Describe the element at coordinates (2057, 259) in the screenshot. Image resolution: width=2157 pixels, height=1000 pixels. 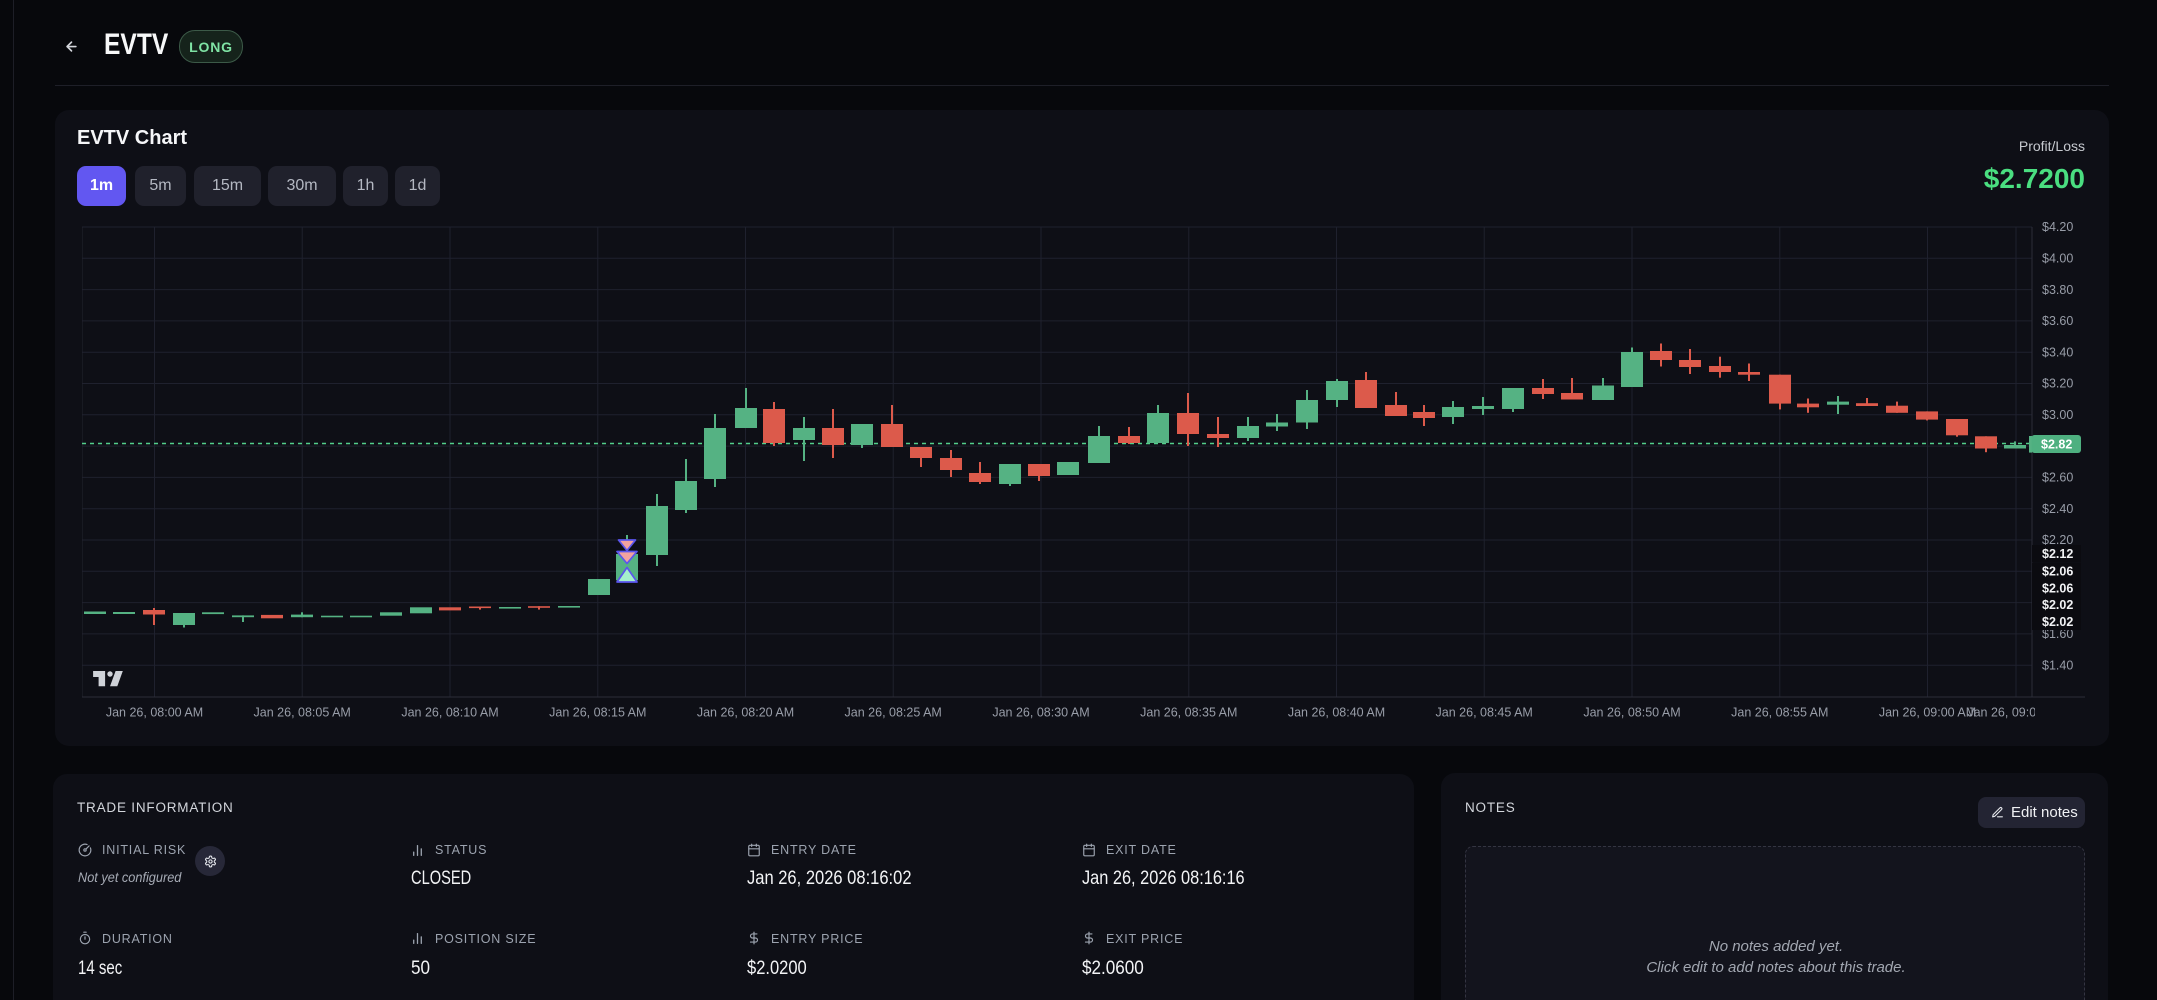
I see `svg-text: $4.00` at that location.